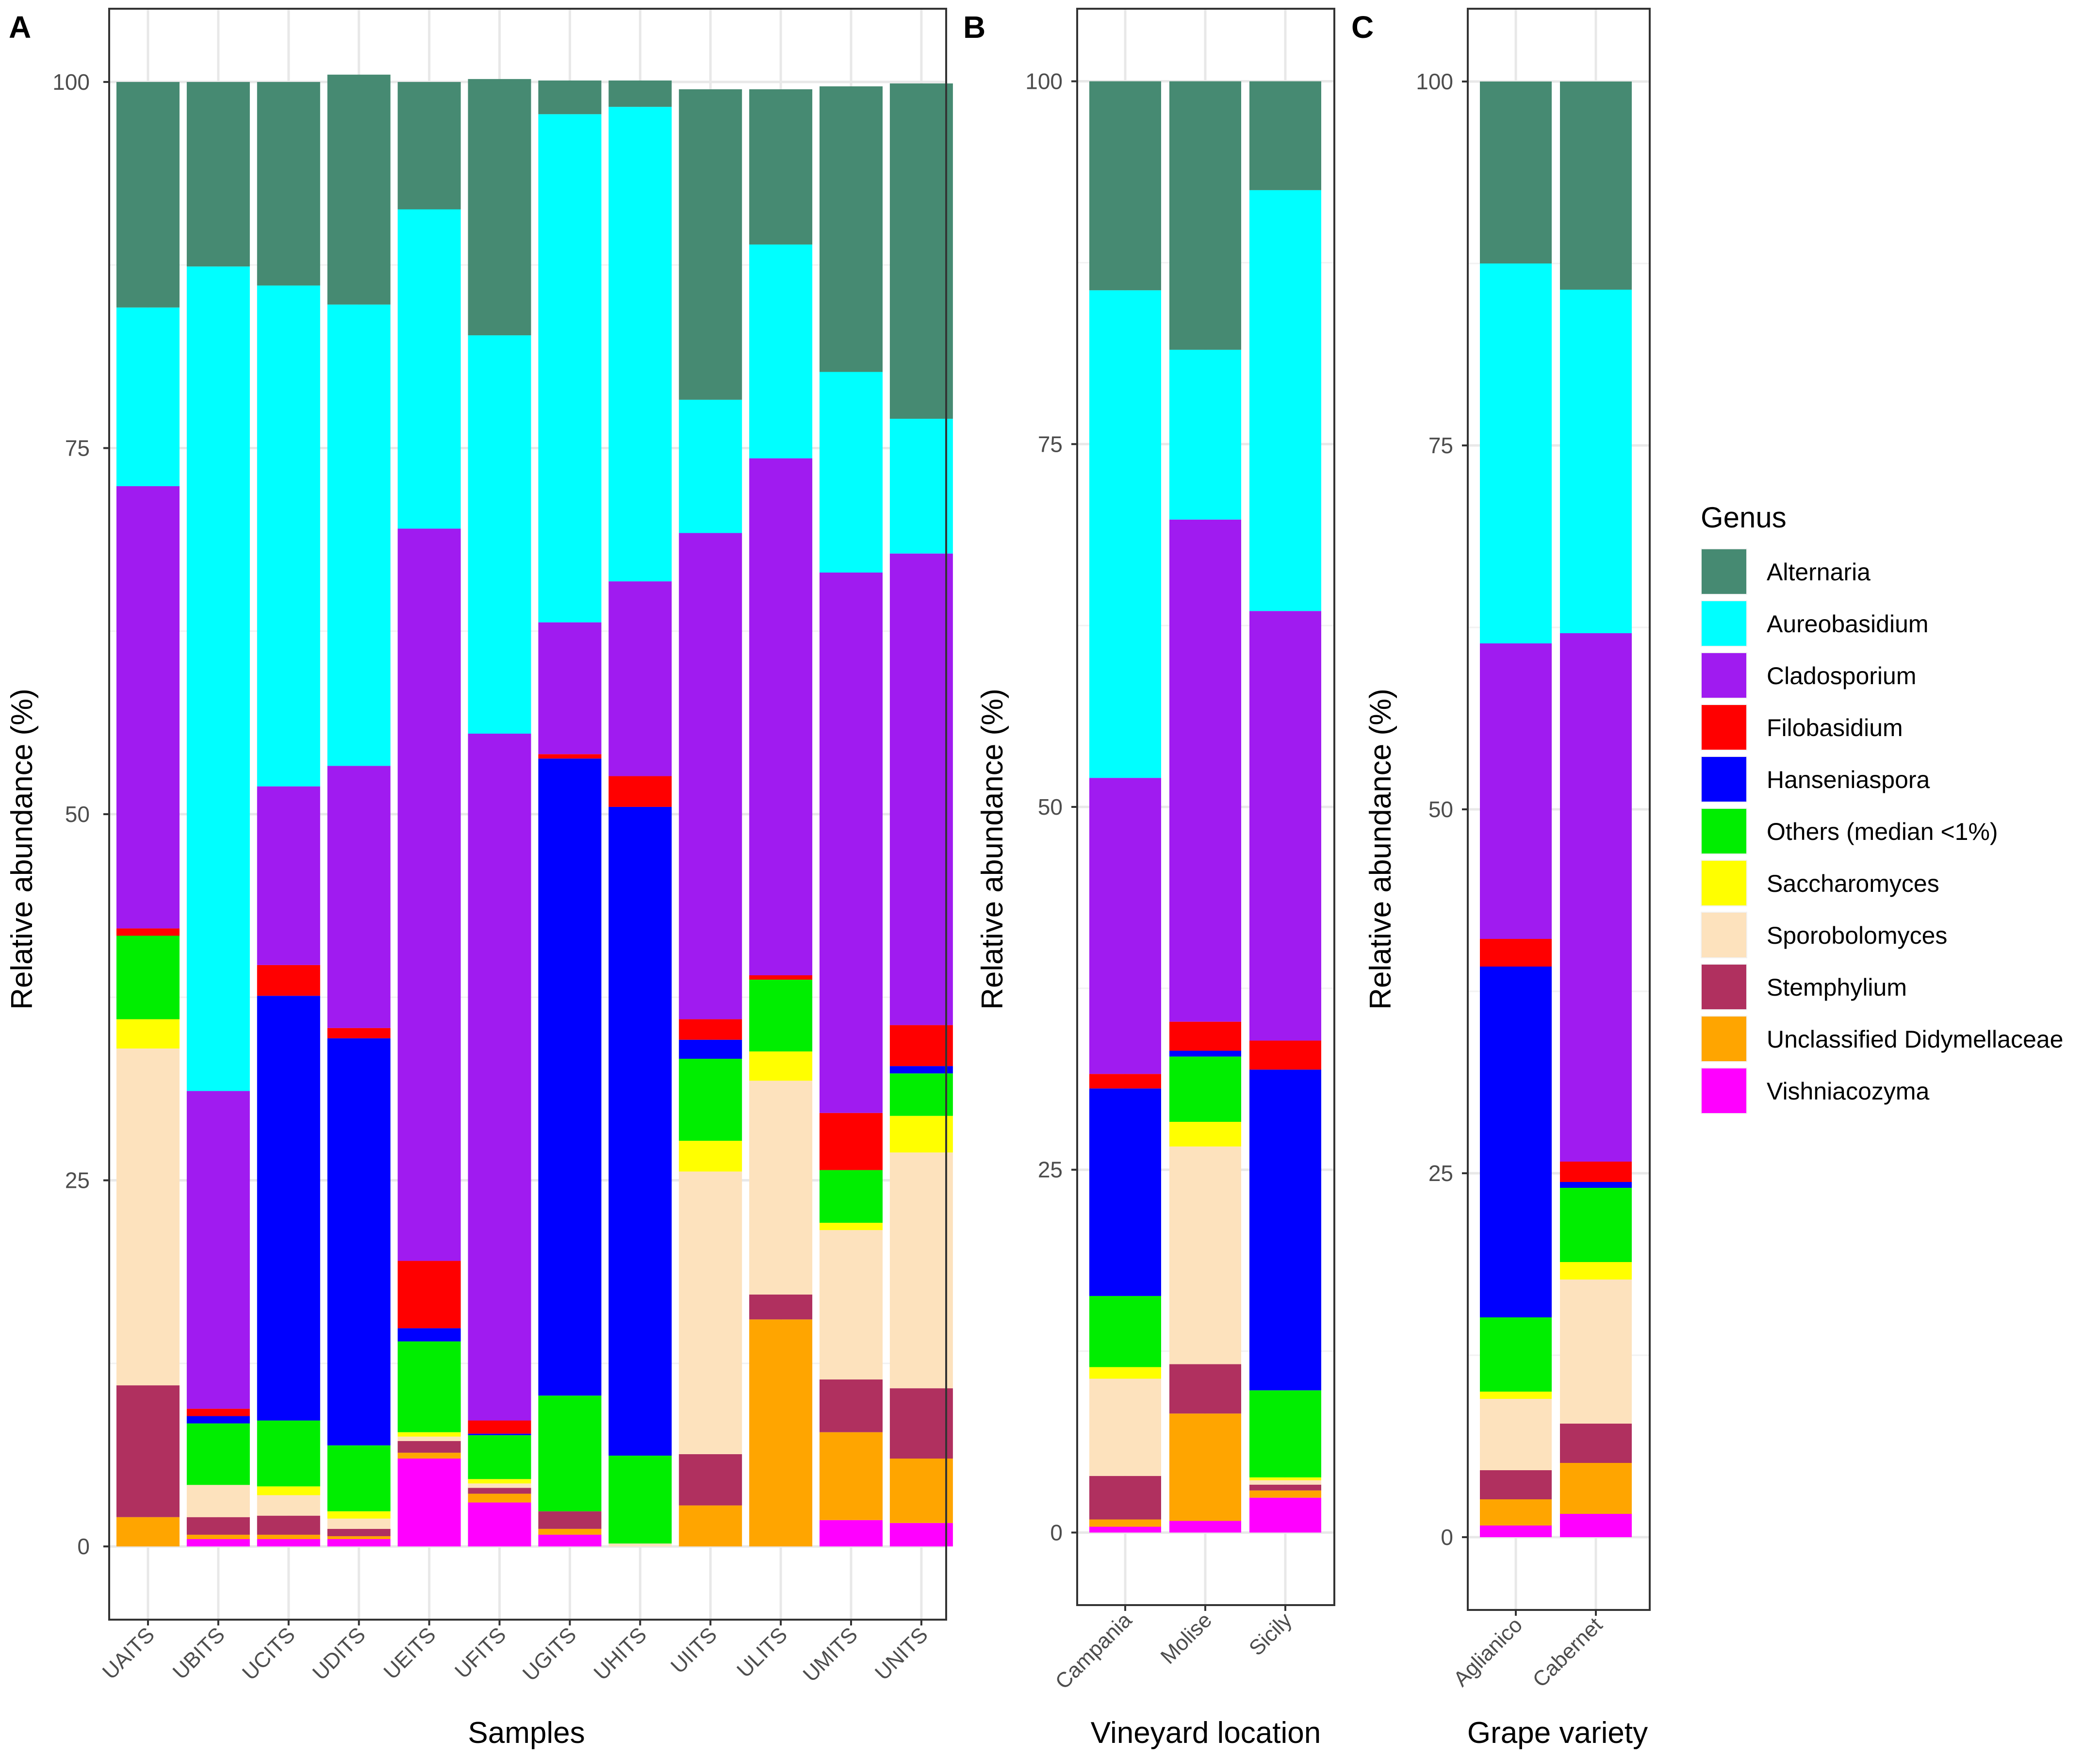 The width and height of the screenshot is (2100, 1756). I want to click on panel-a-bar-uaits-sporobolomyces, so click(148, 1217).